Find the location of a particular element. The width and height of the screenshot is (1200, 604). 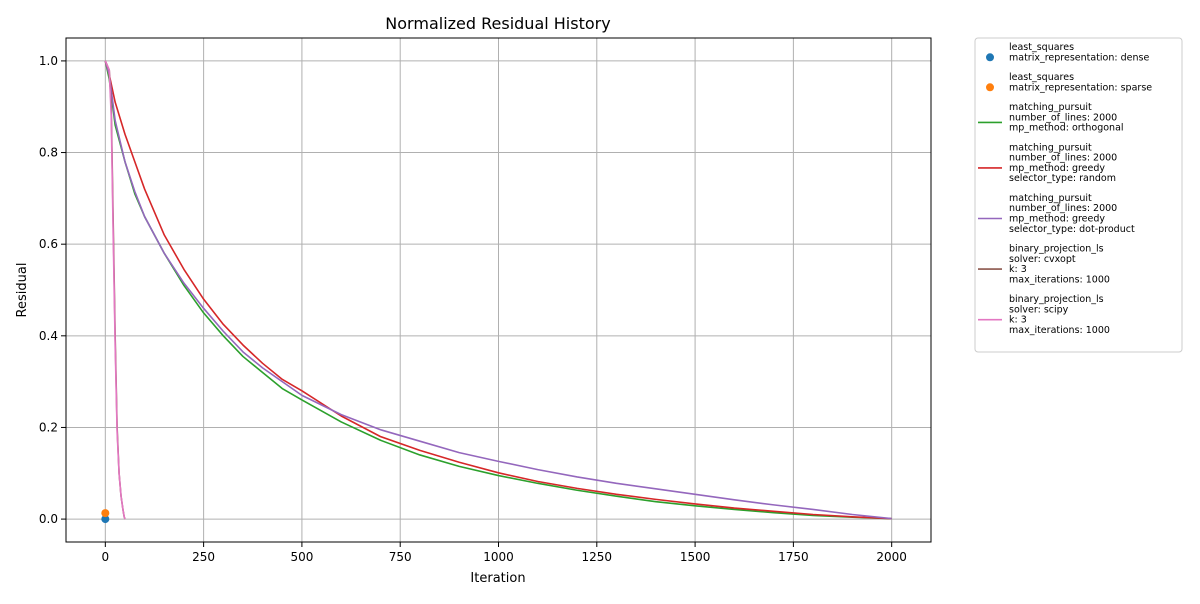

legend-label: selector_type: dot-product is located at coordinates (1072, 229).